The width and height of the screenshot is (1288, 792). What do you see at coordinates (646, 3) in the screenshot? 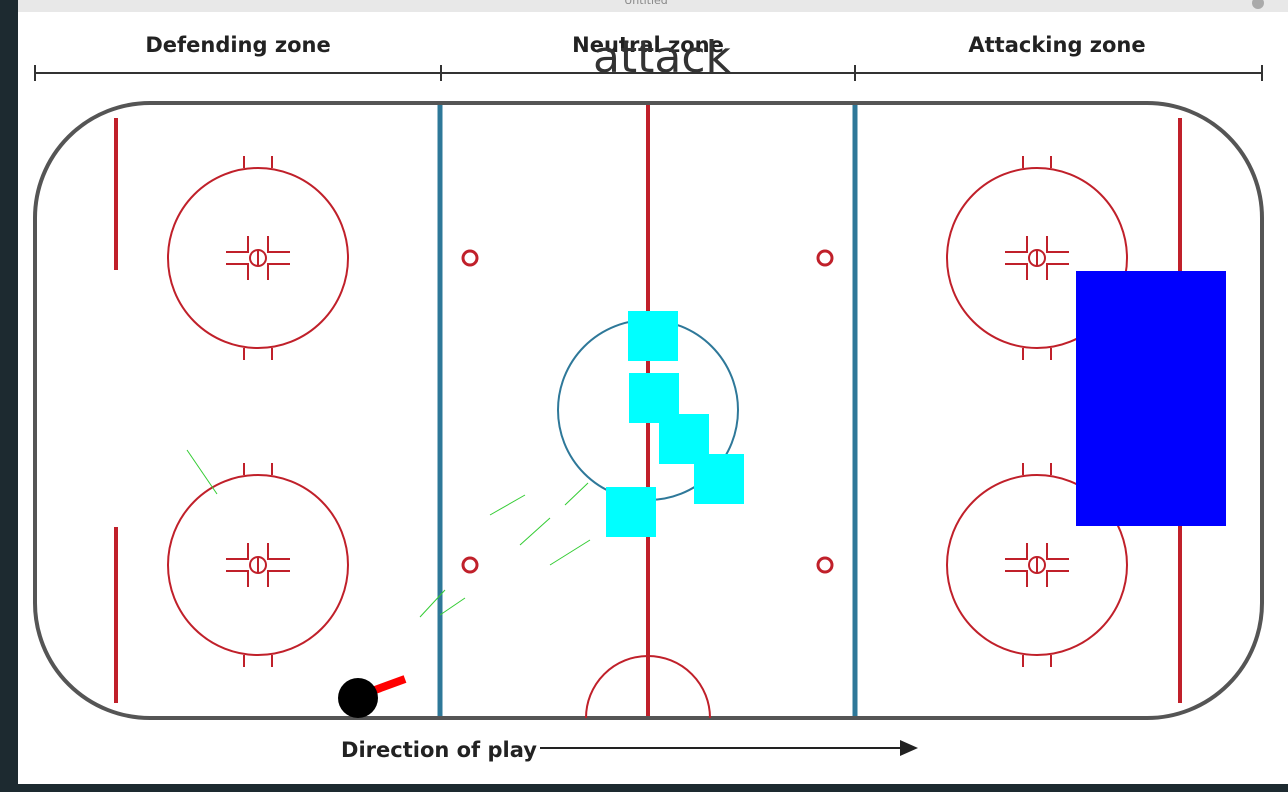
I see `window-title: Untitled` at bounding box center [646, 3].